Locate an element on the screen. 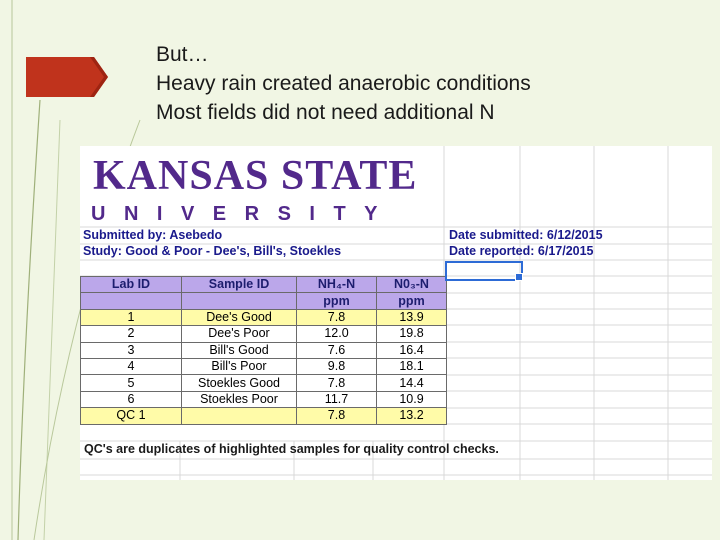 The width and height of the screenshot is (720, 540). table-row: 6 Stoekles Poor 11.7 10.9 is located at coordinates (263, 399).